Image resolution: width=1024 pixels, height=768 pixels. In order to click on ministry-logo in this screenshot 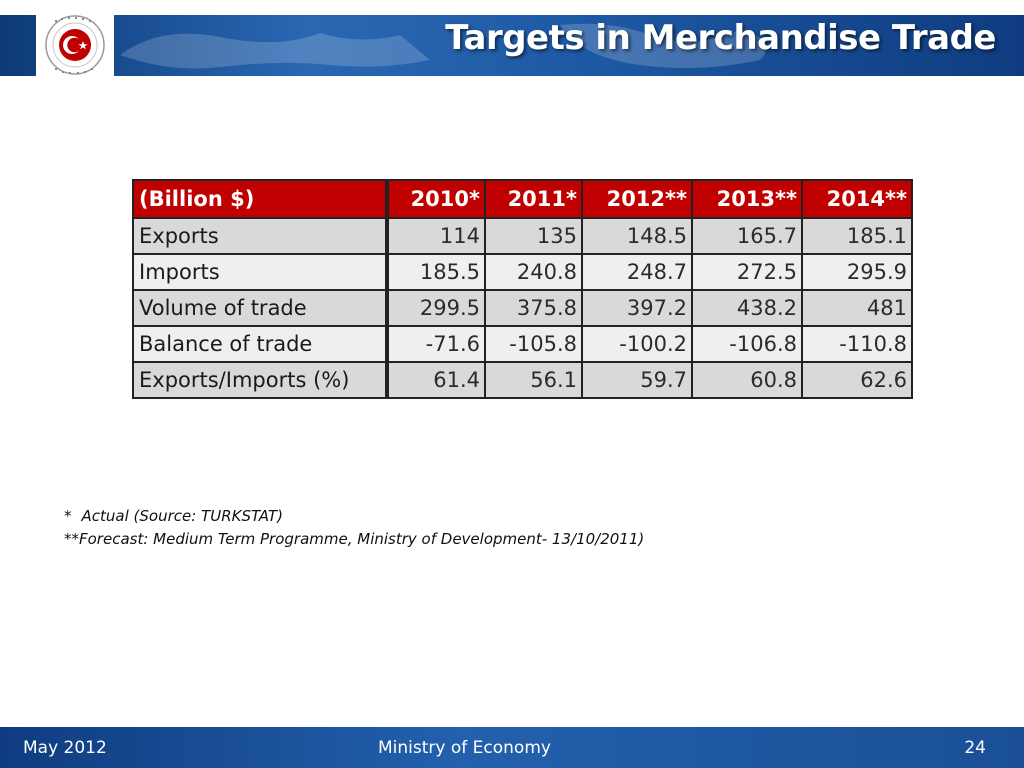, I will do `click(75, 45)`.